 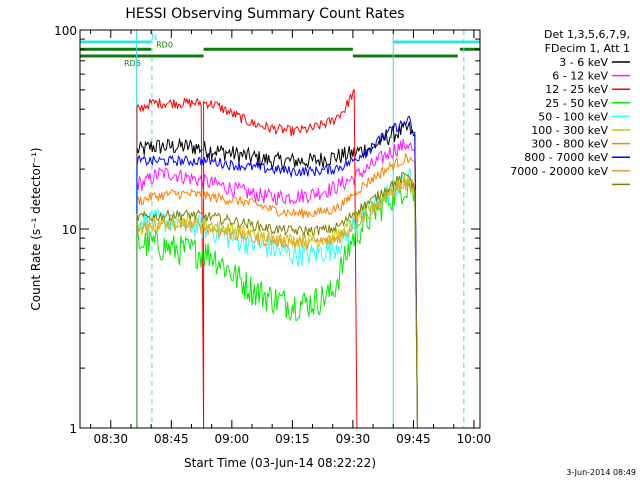 What do you see at coordinates (474, 439) in the screenshot?
I see `x-tick-label: 10:00` at bounding box center [474, 439].